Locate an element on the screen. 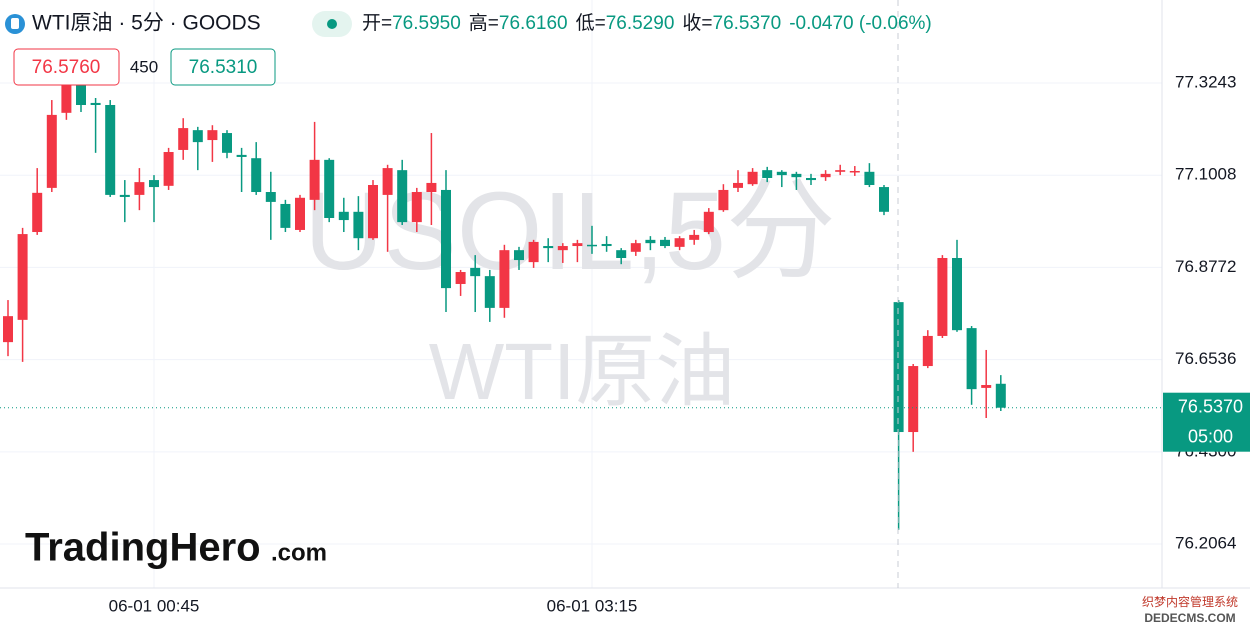 This screenshot has width=1250, height=630. y-tick-label: 77.3243 is located at coordinates (1205, 82).